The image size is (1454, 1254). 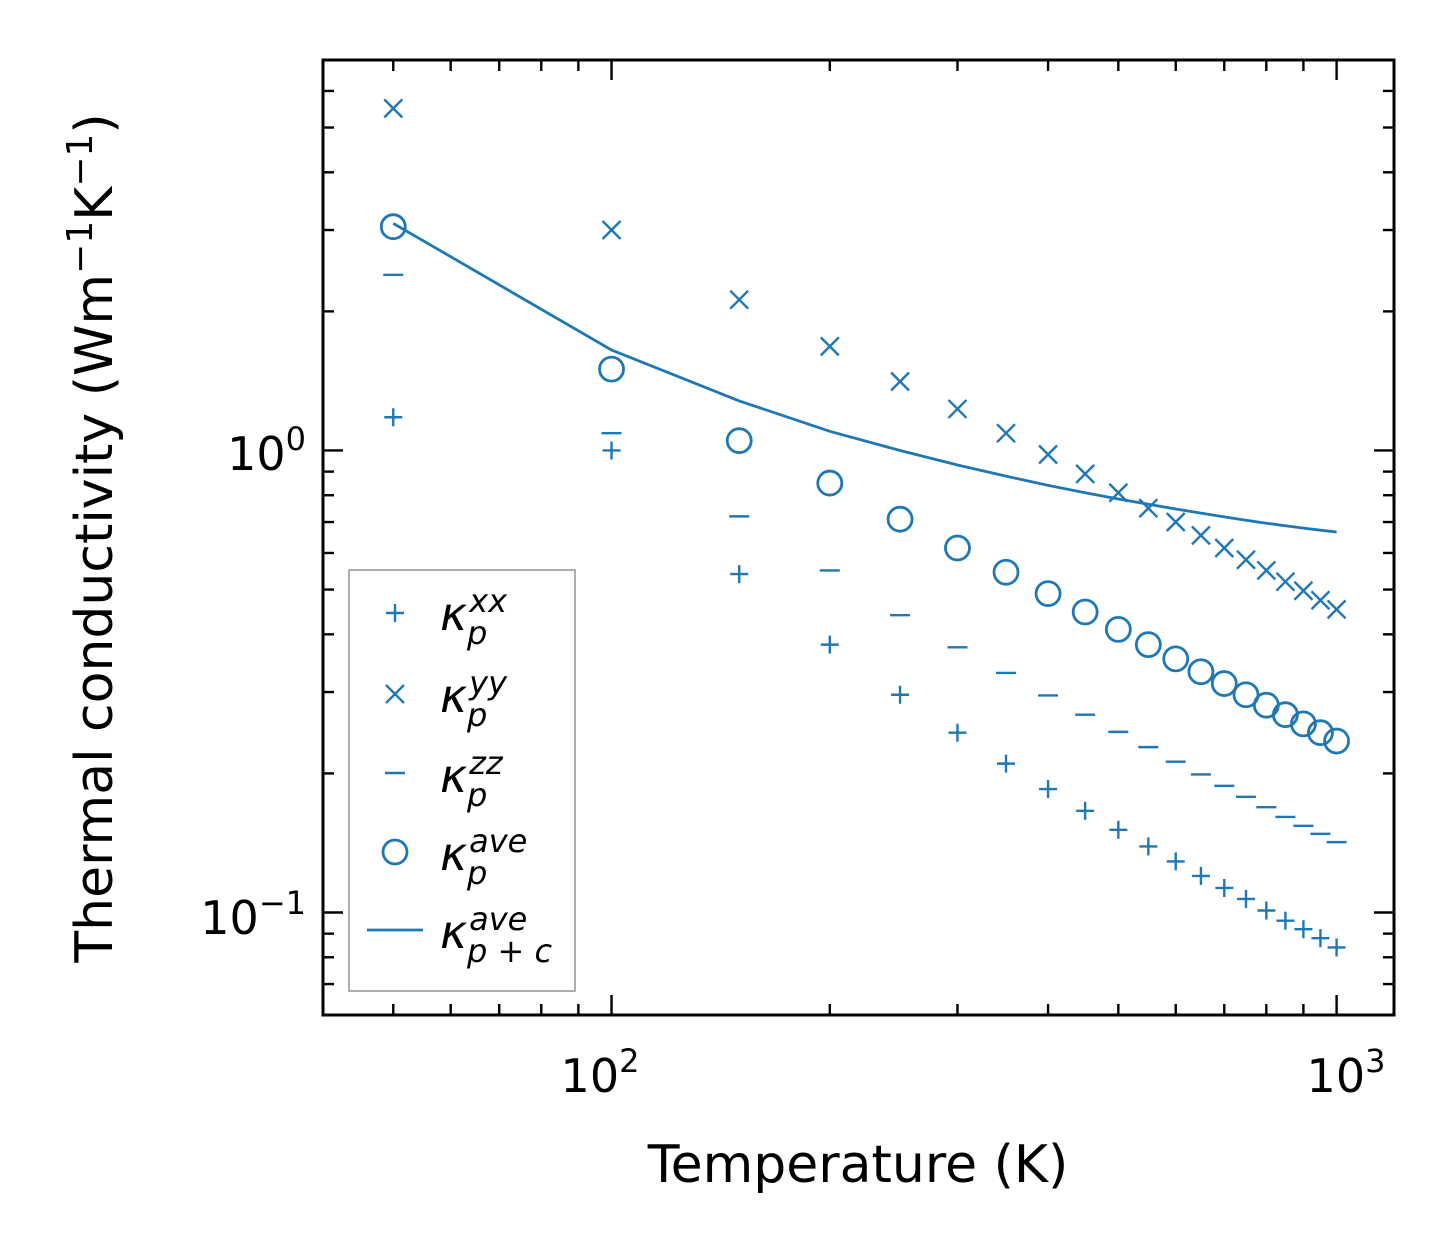 I want to click on point-kyy-900-b, so click(x=1303, y=590).